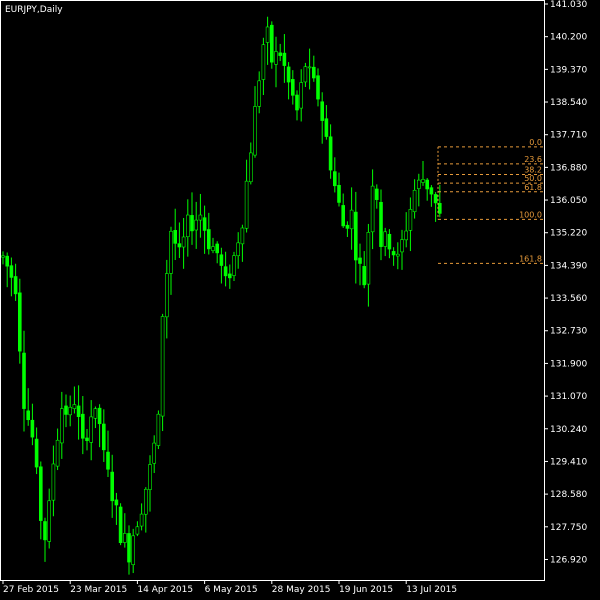  Describe the element at coordinates (568, 462) in the screenshot. I see `y-tick-label: 129.410` at that location.